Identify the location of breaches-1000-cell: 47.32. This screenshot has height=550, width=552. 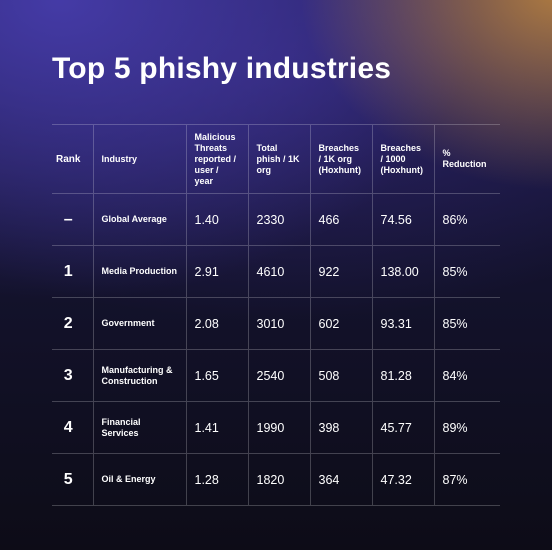
(402, 479).